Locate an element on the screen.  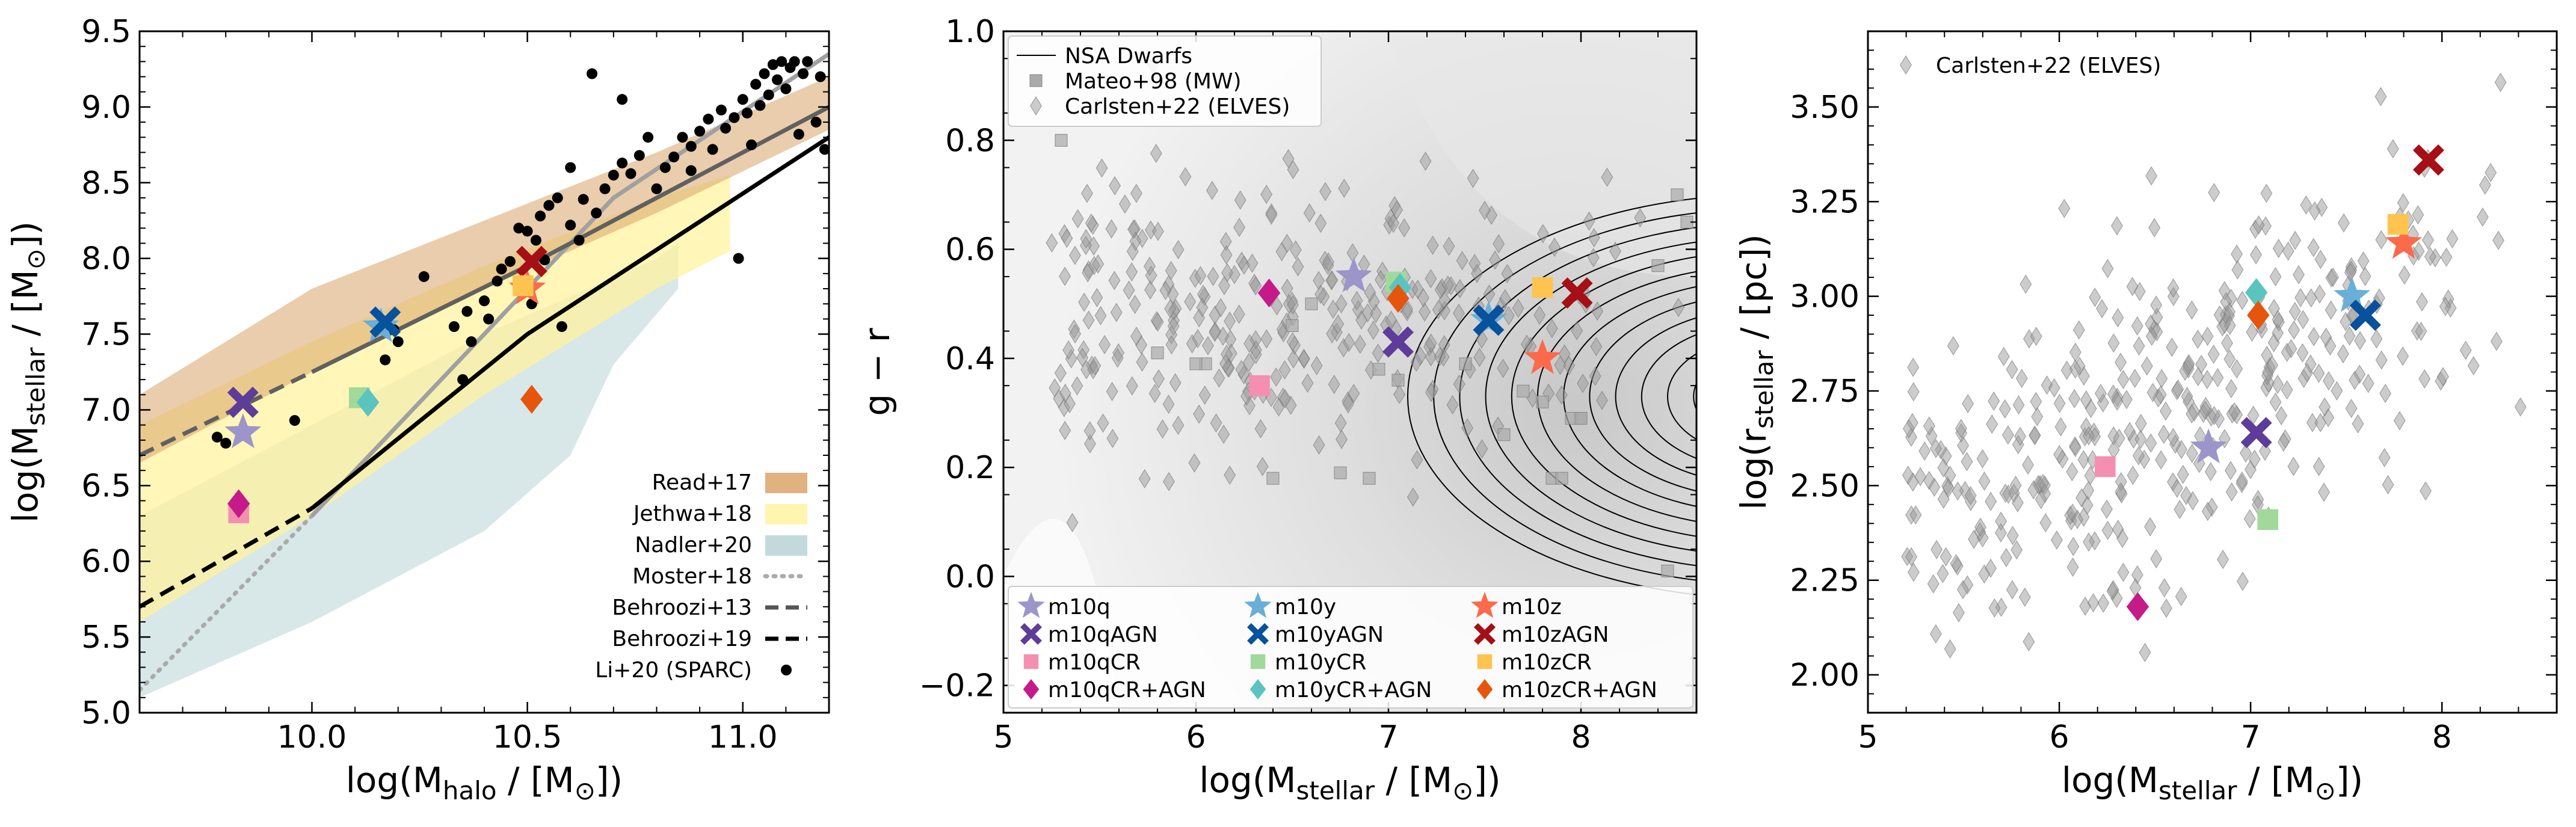
sim-marker-m10qAGN is located at coordinates (1398, 342).